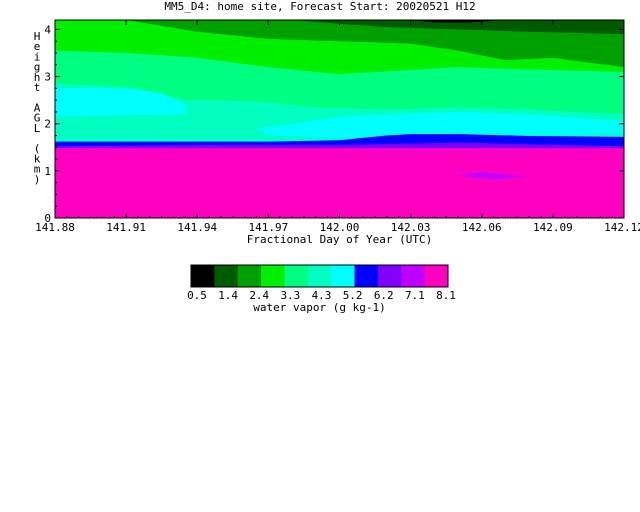 This screenshot has width=640, height=512. I want to click on x-tick-label: 142.03, so click(411, 227).